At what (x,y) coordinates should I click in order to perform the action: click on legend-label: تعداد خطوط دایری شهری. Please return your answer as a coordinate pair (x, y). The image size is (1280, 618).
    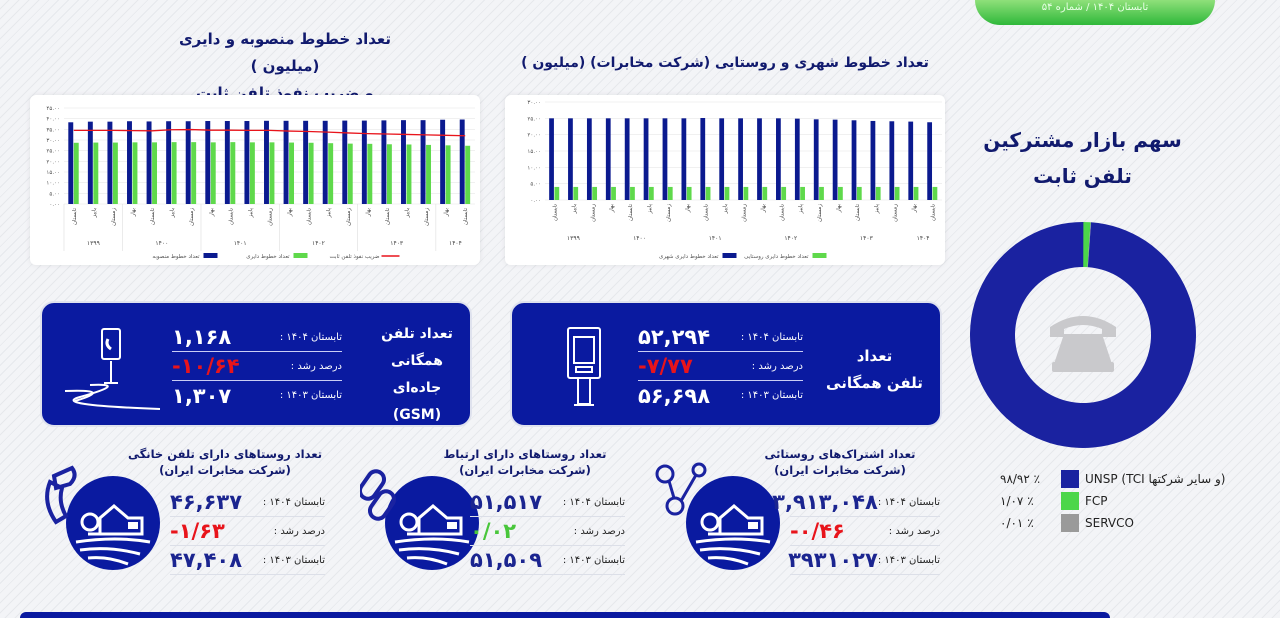
    Looking at the image, I should click on (689, 257).